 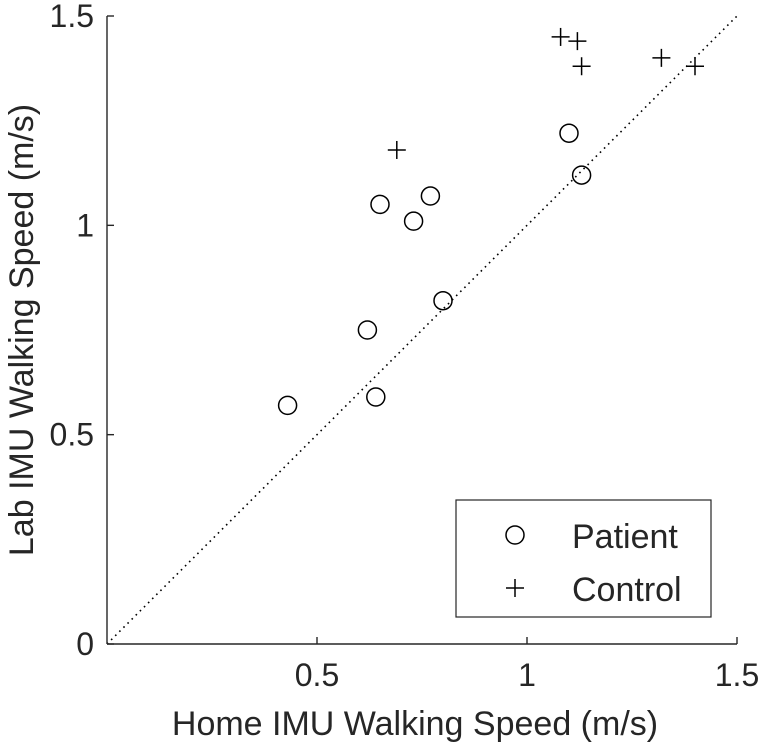 I want to click on legend-marker-control, so click(x=515, y=588).